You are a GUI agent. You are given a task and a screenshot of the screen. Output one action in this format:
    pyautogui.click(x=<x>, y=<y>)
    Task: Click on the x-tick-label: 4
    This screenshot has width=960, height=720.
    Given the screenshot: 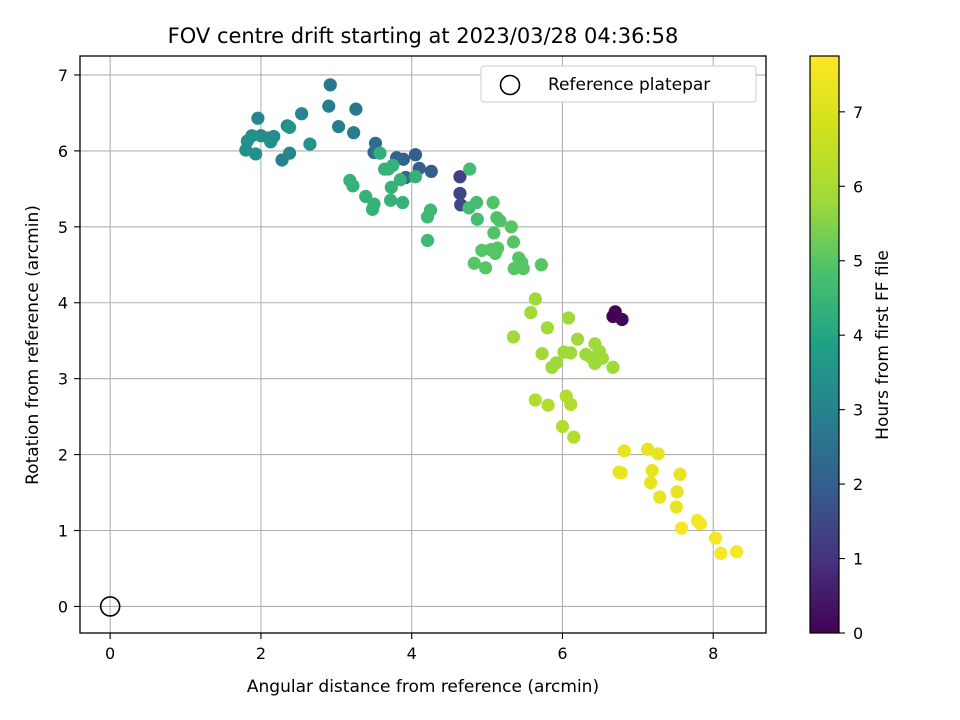 What is the action you would take?
    pyautogui.click(x=412, y=653)
    